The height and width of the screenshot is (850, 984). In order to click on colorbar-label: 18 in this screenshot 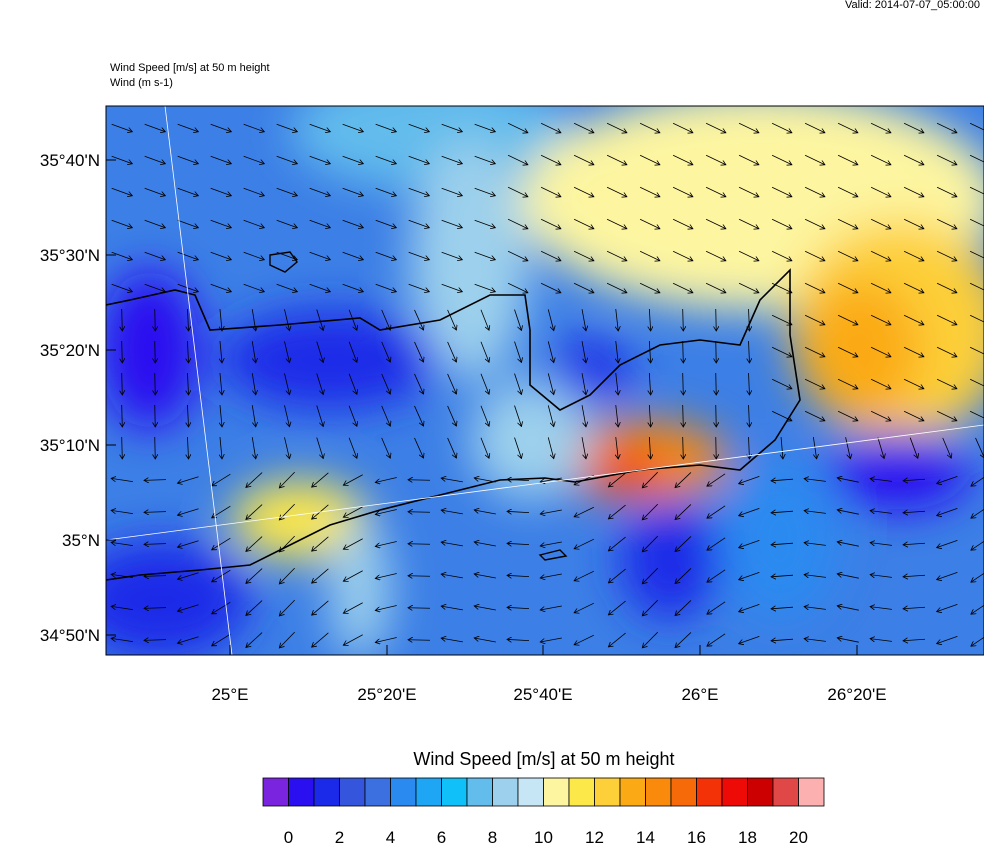, I will do `click(747, 836)`.